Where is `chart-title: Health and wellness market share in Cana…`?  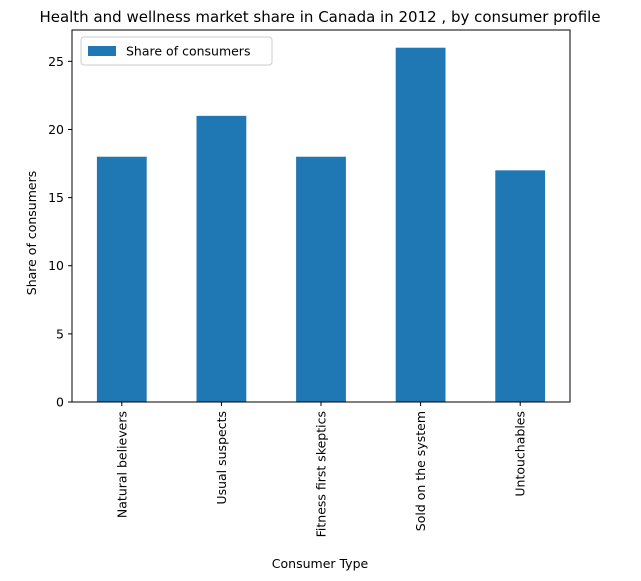
chart-title: Health and wellness market share in Cana… is located at coordinates (319, 17).